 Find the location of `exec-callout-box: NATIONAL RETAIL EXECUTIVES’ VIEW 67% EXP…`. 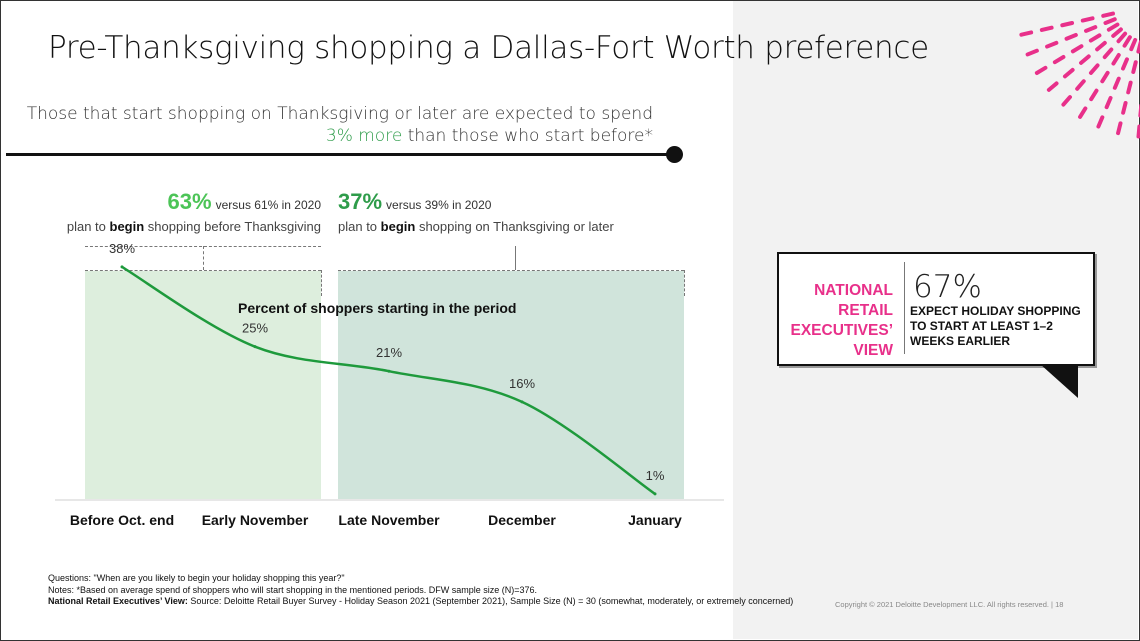

exec-callout-box: NATIONAL RETAIL EXECUTIVES’ VIEW 67% EXP… is located at coordinates (936, 309).